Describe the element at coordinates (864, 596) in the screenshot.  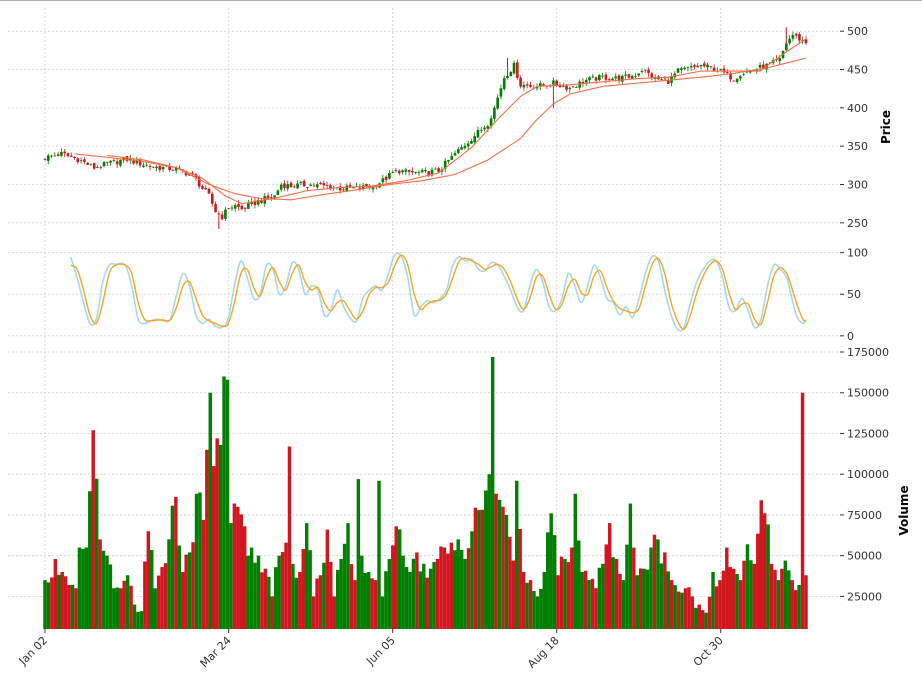
I see `volume-y-tick-label: 25000` at that location.